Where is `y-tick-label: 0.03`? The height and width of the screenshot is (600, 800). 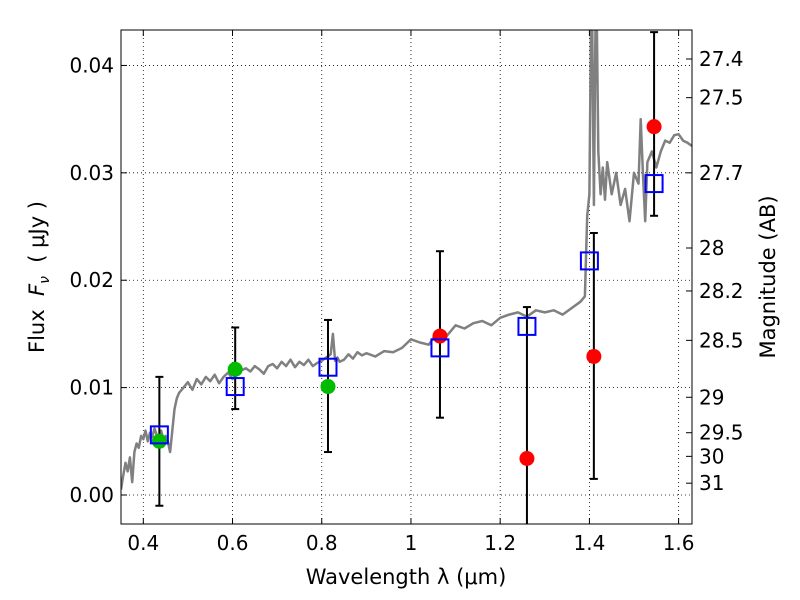 y-tick-label: 0.03 is located at coordinates (91, 173).